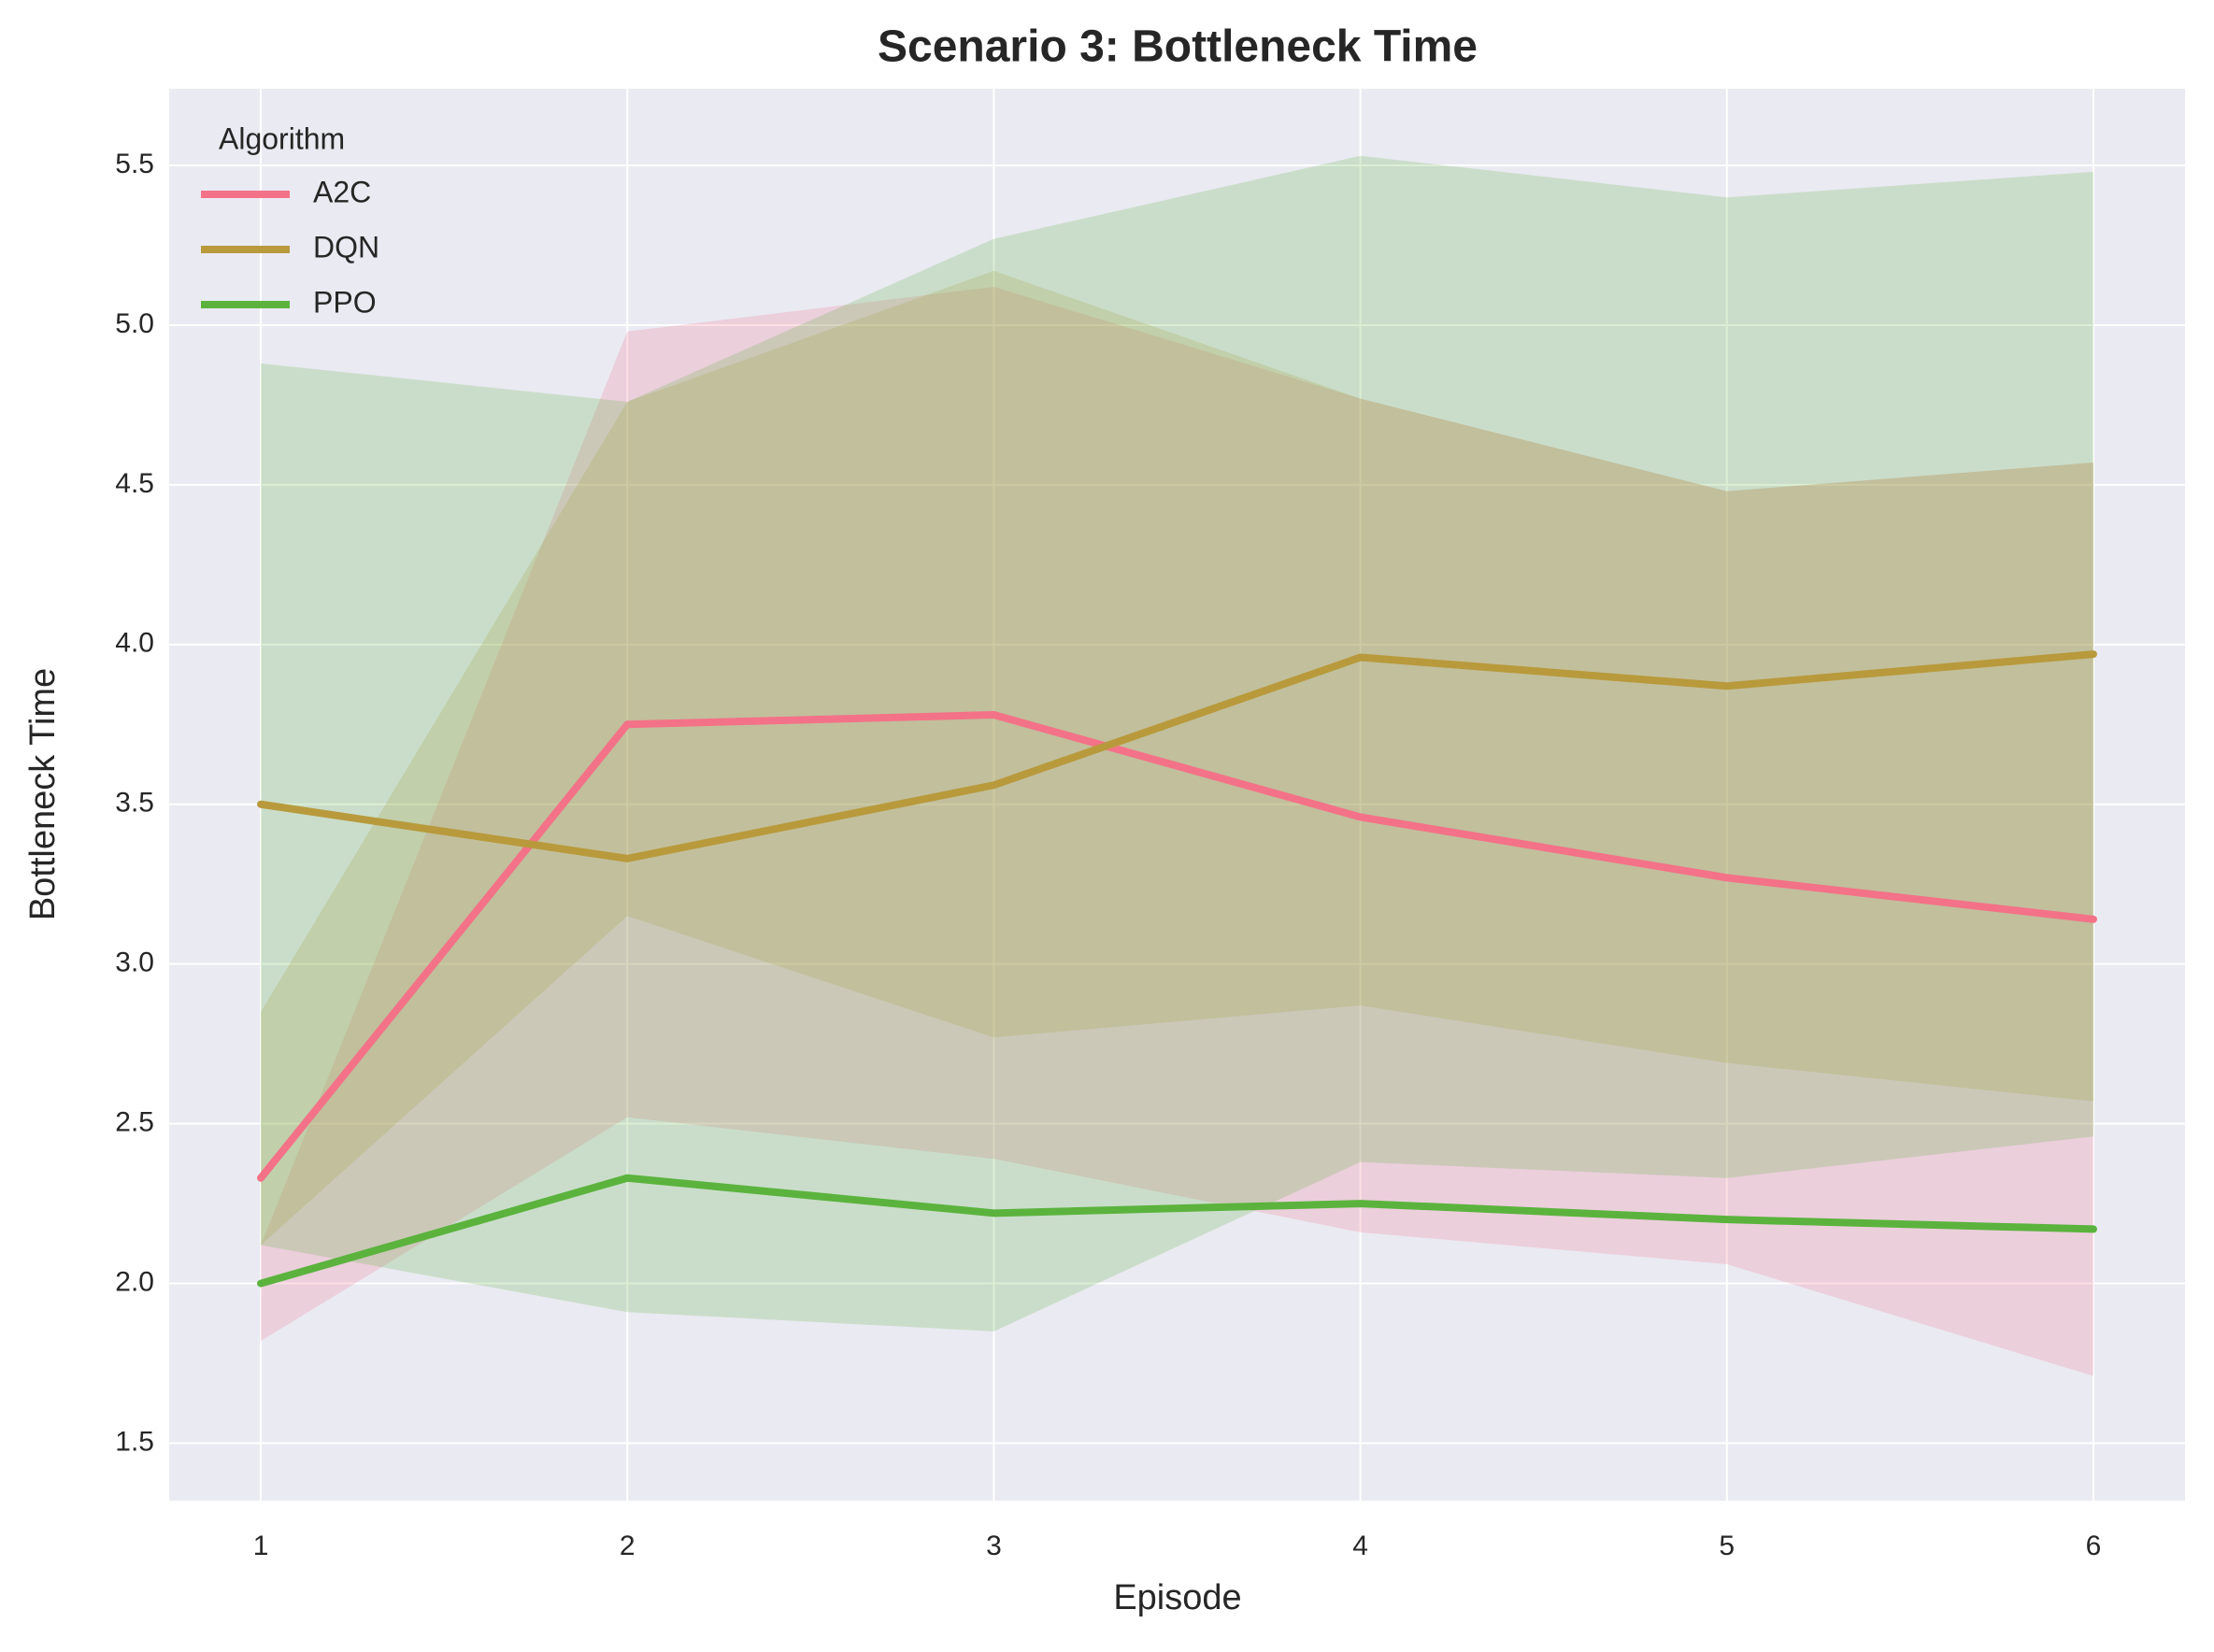 The width and height of the screenshot is (2214, 1652). Describe the element at coordinates (1178, 47) in the screenshot. I see `chart-title: Scenario 3: Bottleneck Time` at that location.